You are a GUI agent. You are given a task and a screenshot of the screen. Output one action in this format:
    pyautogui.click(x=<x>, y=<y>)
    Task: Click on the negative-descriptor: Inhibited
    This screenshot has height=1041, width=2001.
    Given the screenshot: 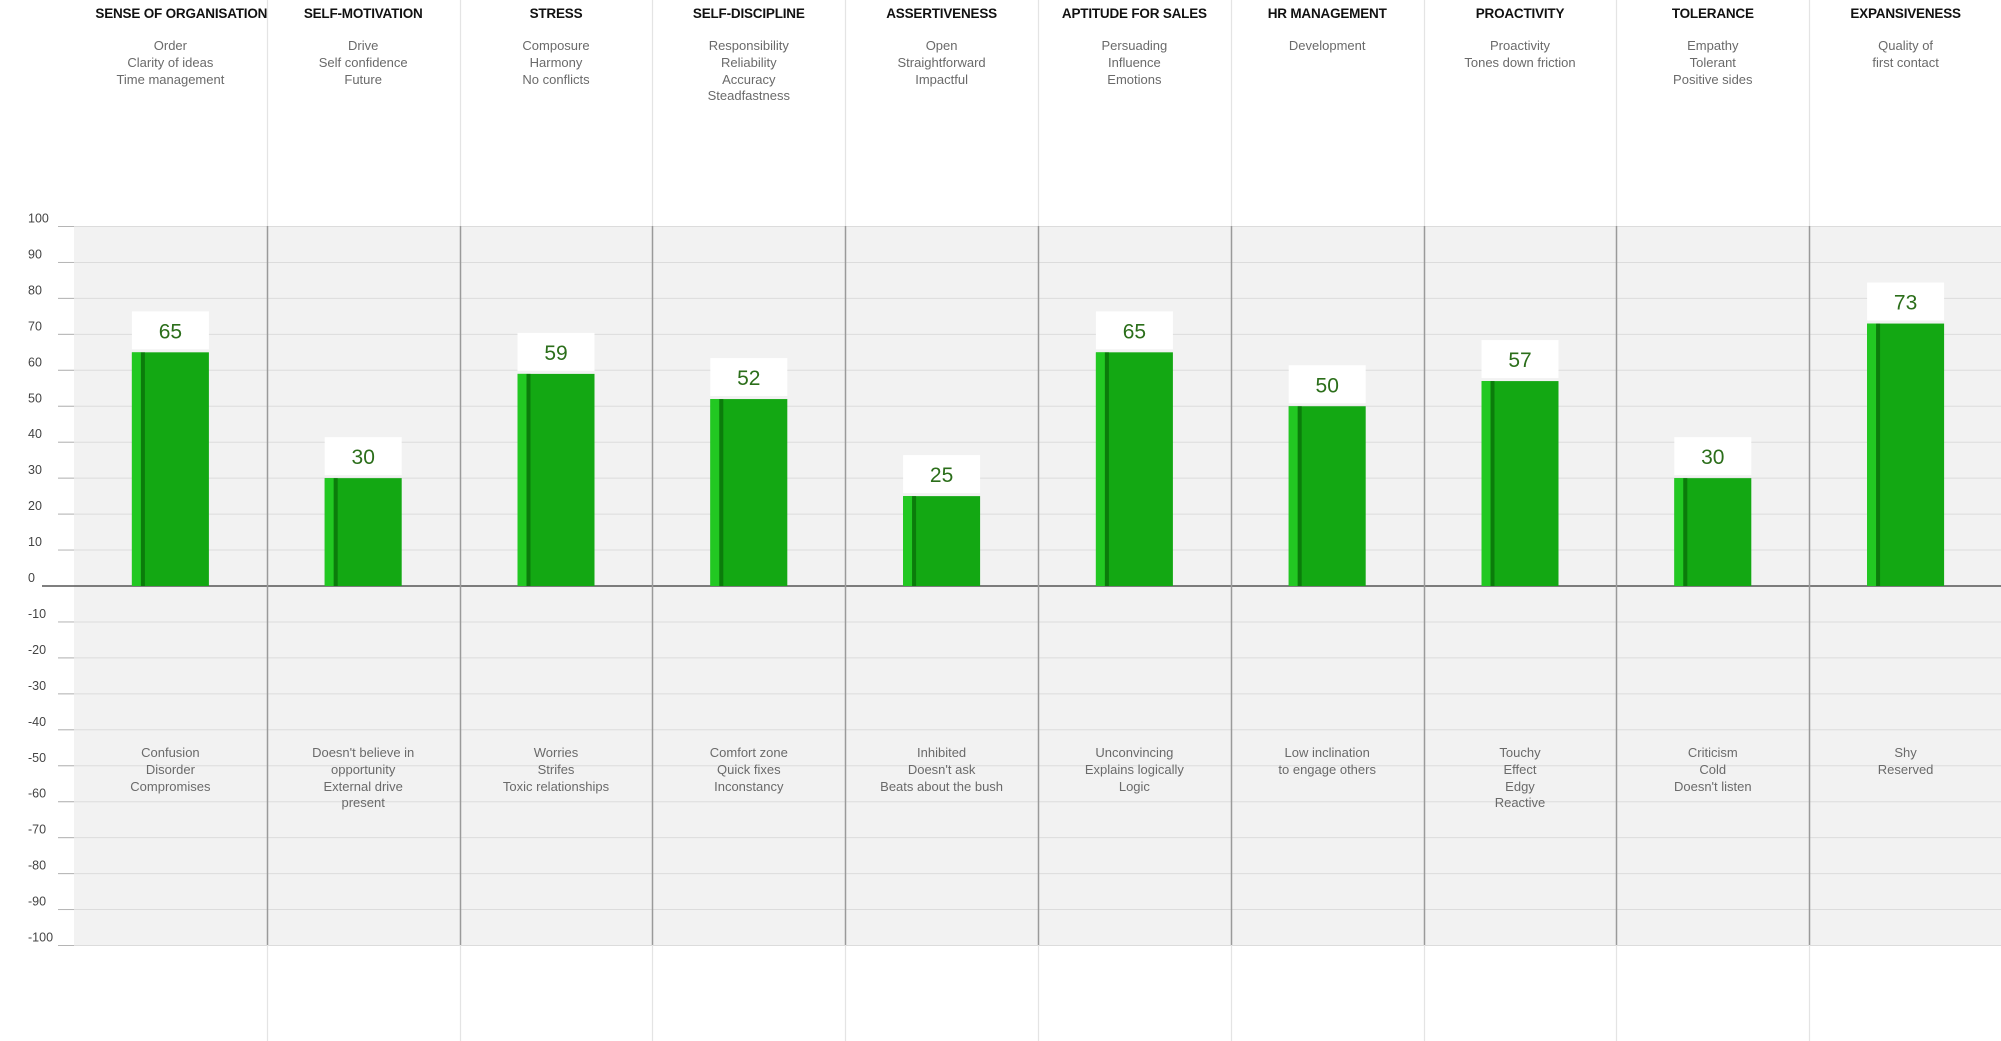 What is the action you would take?
    pyautogui.click(x=942, y=752)
    